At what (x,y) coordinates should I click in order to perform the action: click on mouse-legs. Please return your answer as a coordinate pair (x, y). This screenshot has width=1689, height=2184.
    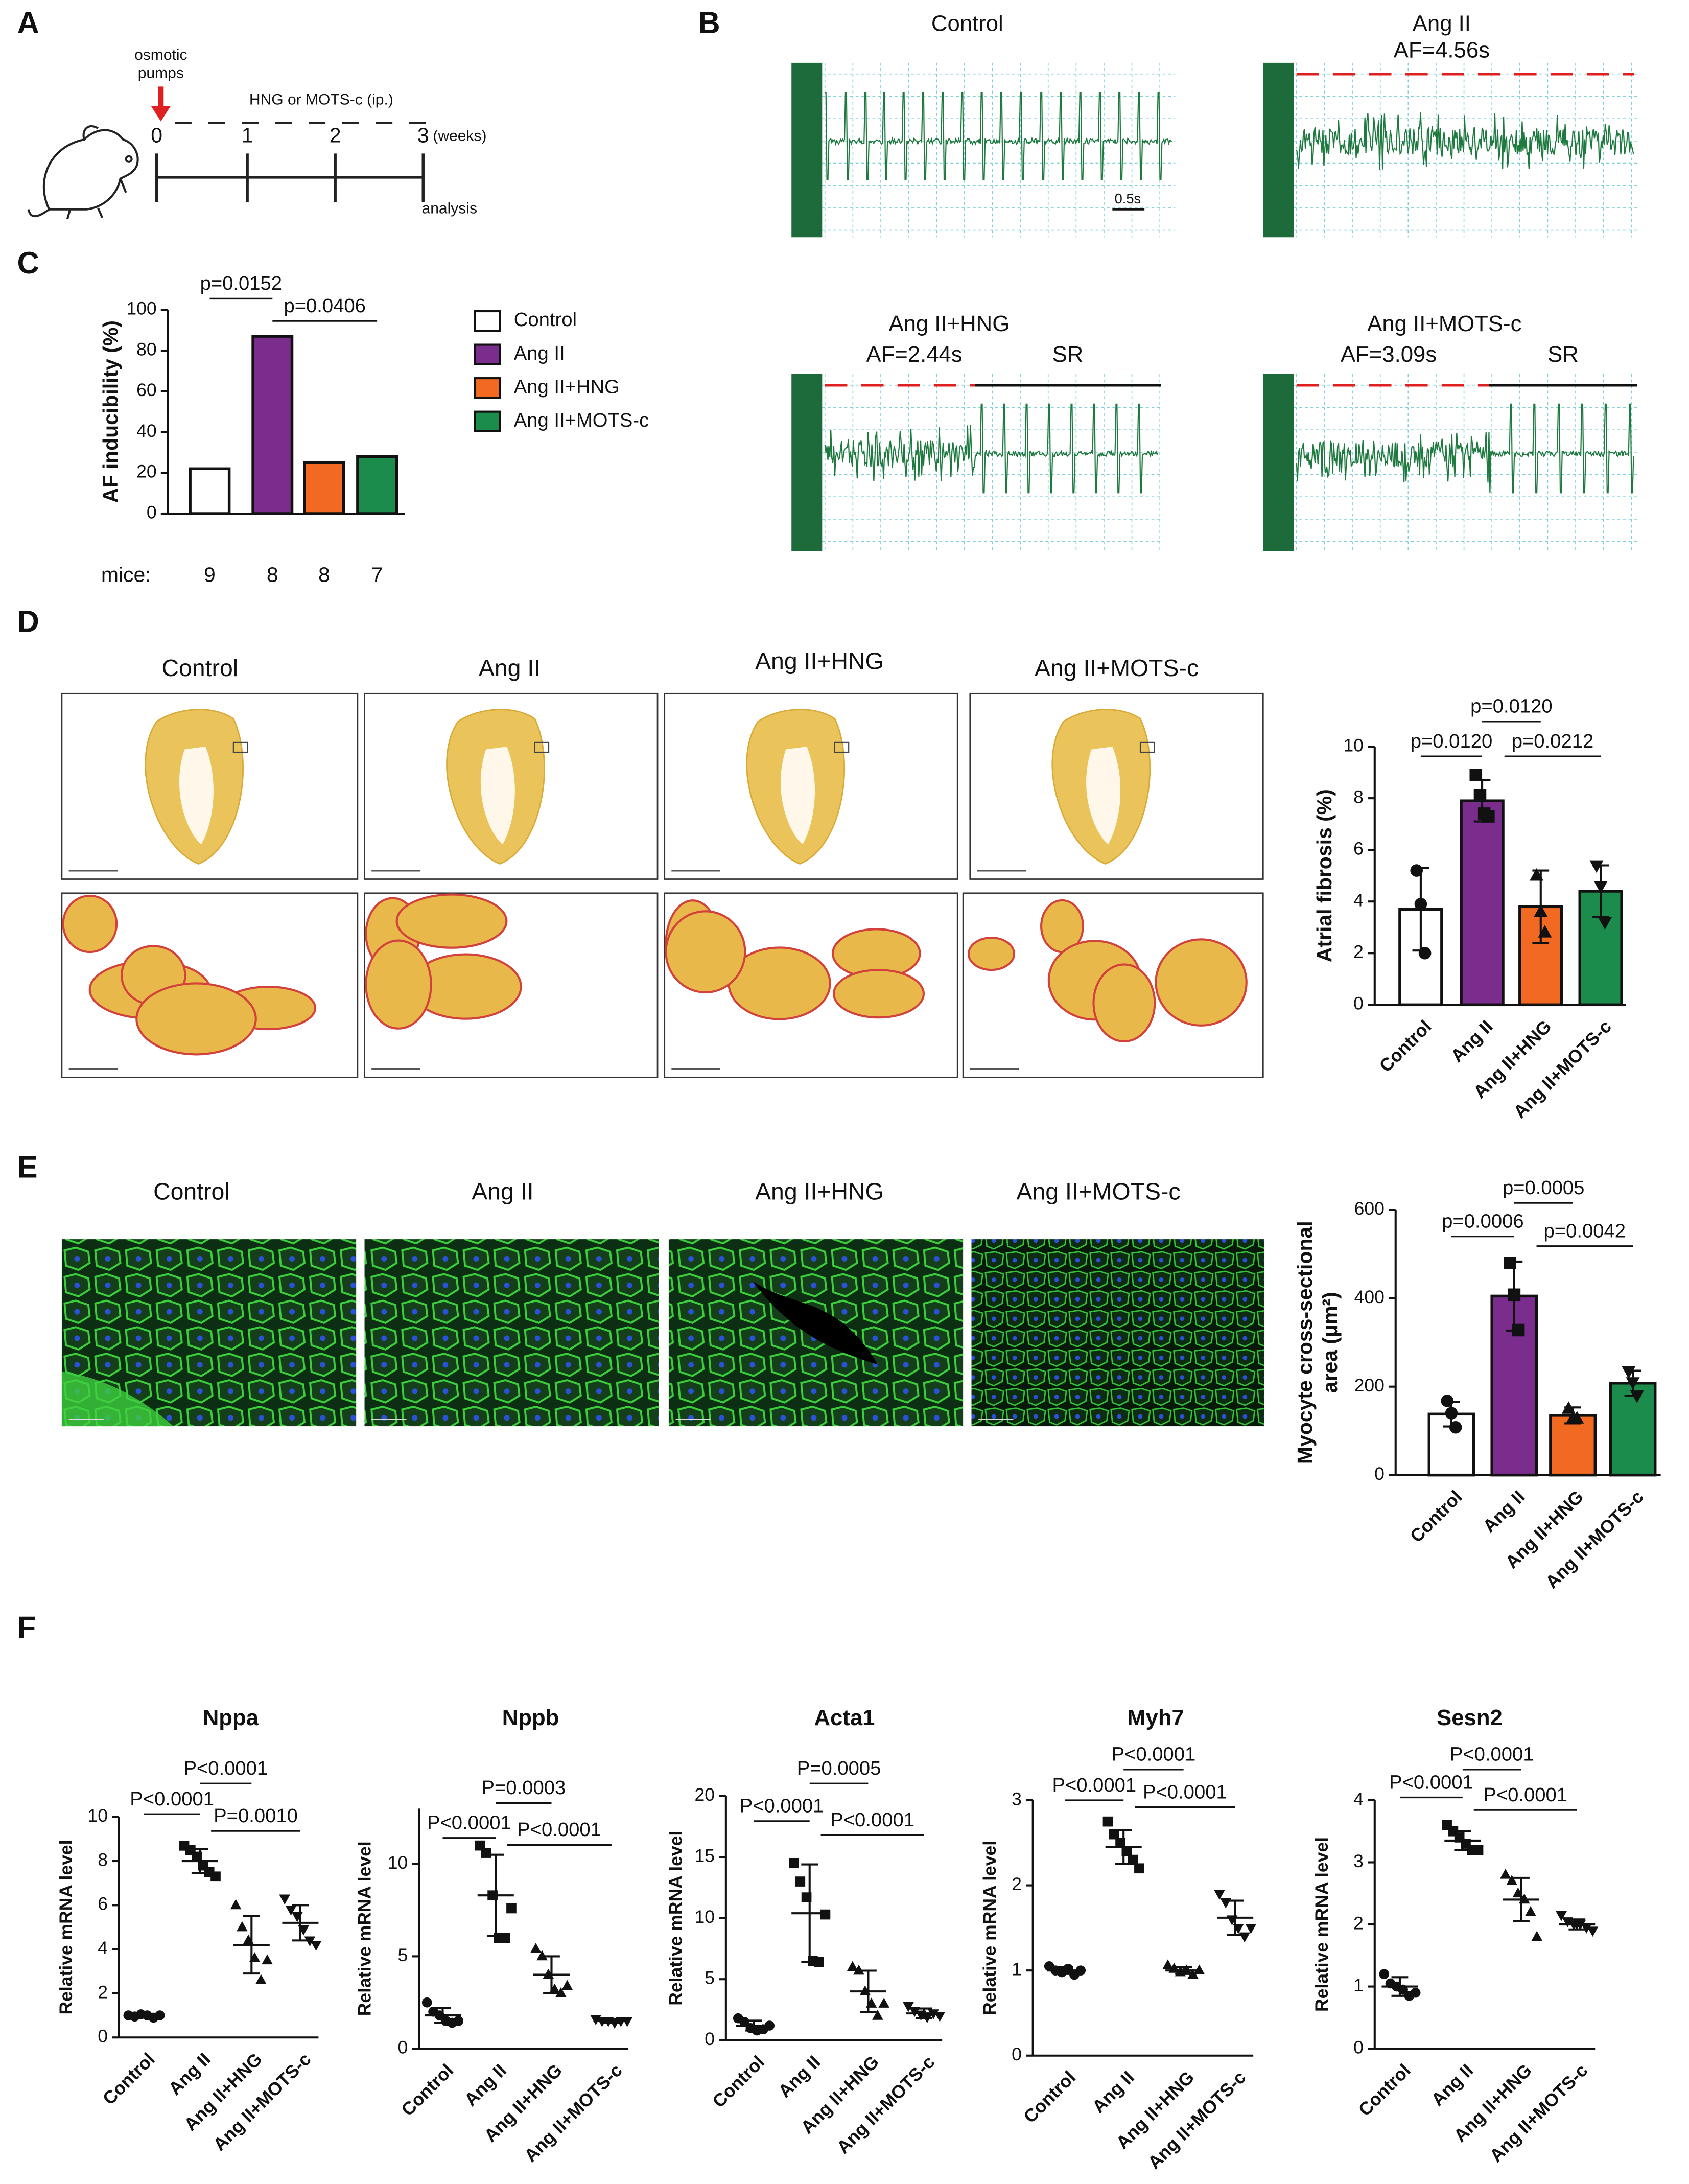
    Looking at the image, I should click on (96, 199).